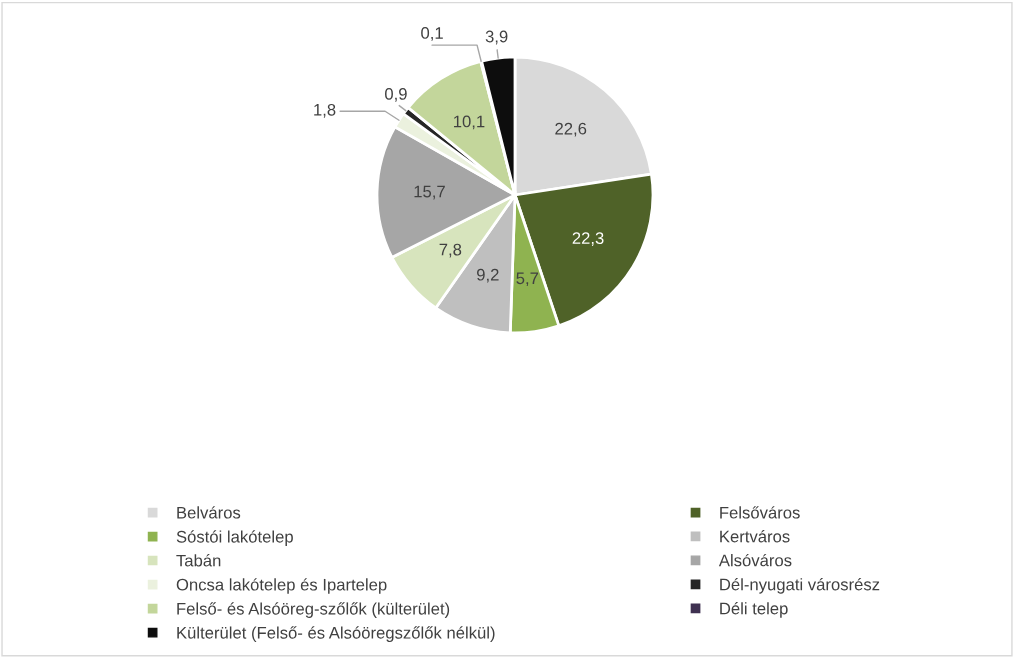 This screenshot has height=657, width=1016. Describe the element at coordinates (198, 560) in the screenshot. I see `legend-label: Tabán` at that location.